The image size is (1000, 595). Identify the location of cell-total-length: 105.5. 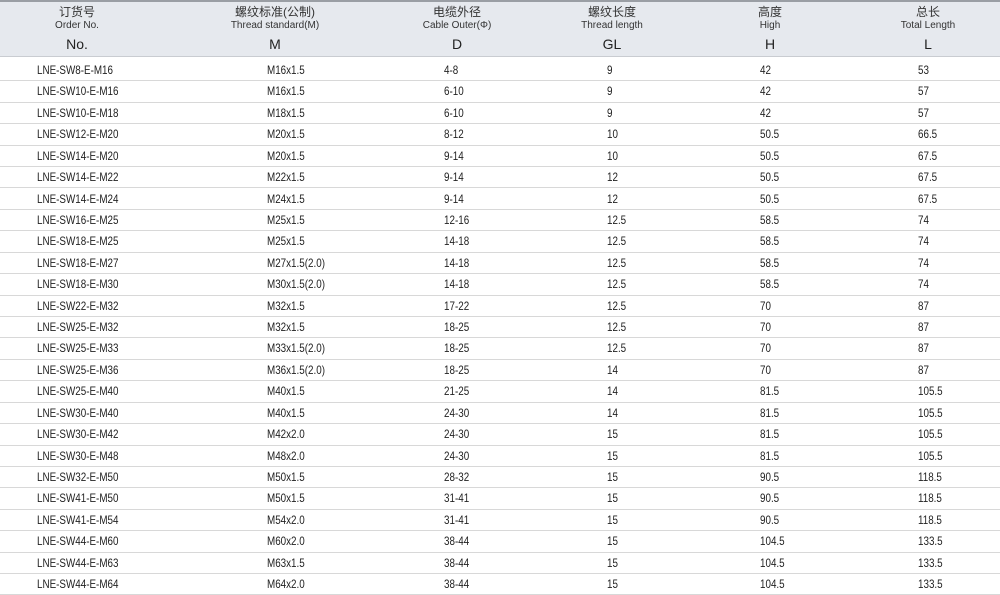
(930, 434).